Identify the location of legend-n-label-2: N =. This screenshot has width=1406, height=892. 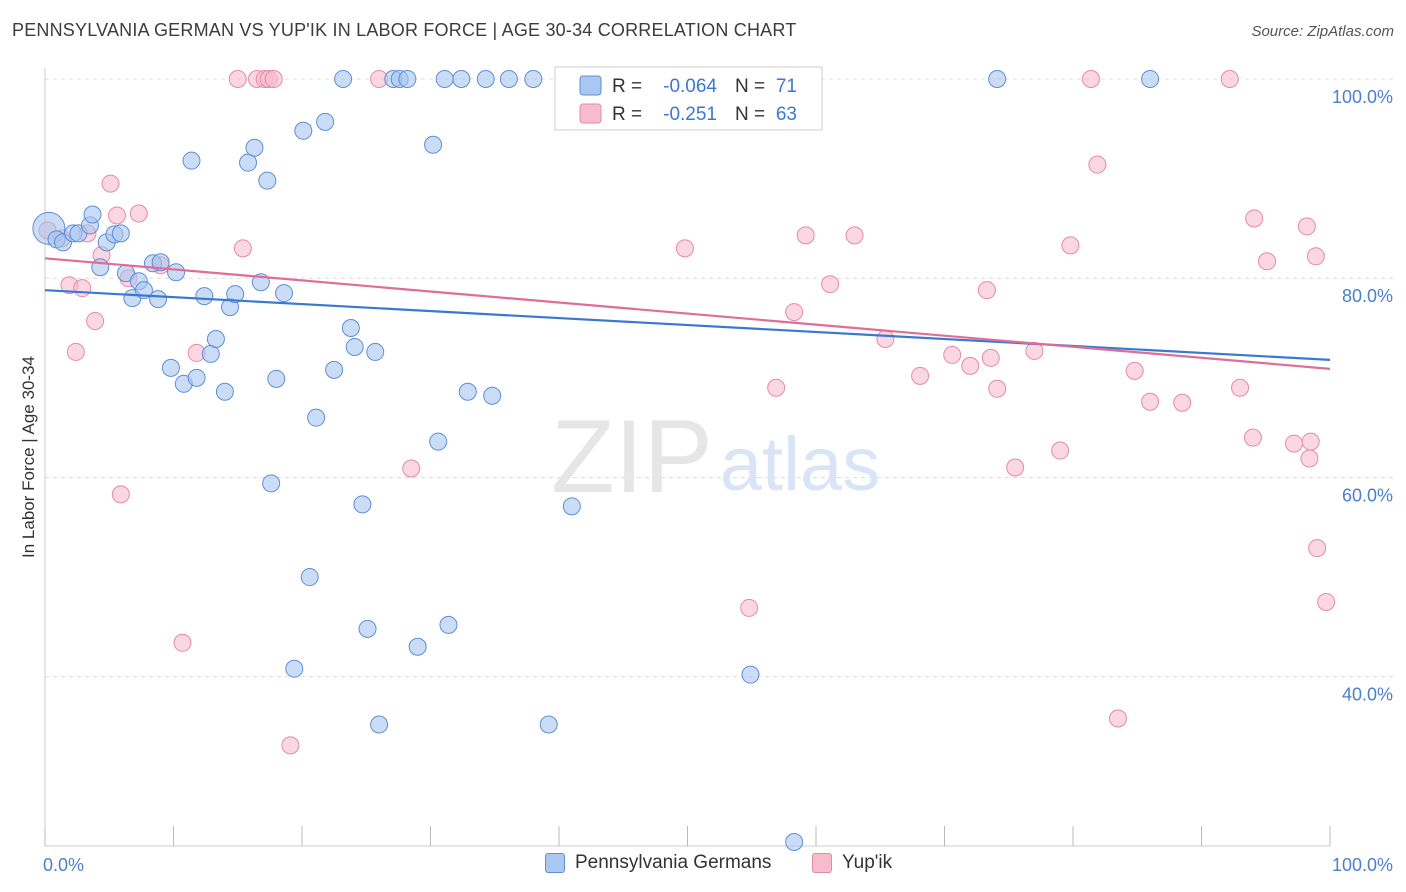
(750, 114).